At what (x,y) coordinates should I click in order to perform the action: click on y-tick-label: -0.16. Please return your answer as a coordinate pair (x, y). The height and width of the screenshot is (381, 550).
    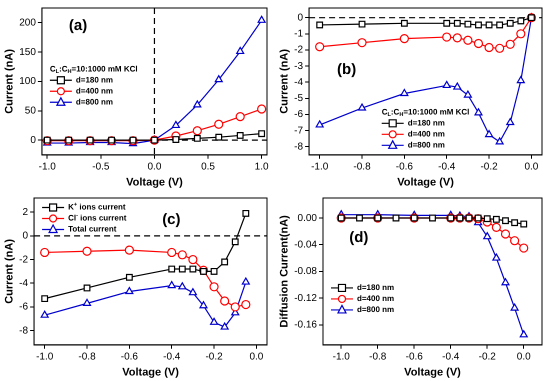
    Looking at the image, I should click on (306, 325).